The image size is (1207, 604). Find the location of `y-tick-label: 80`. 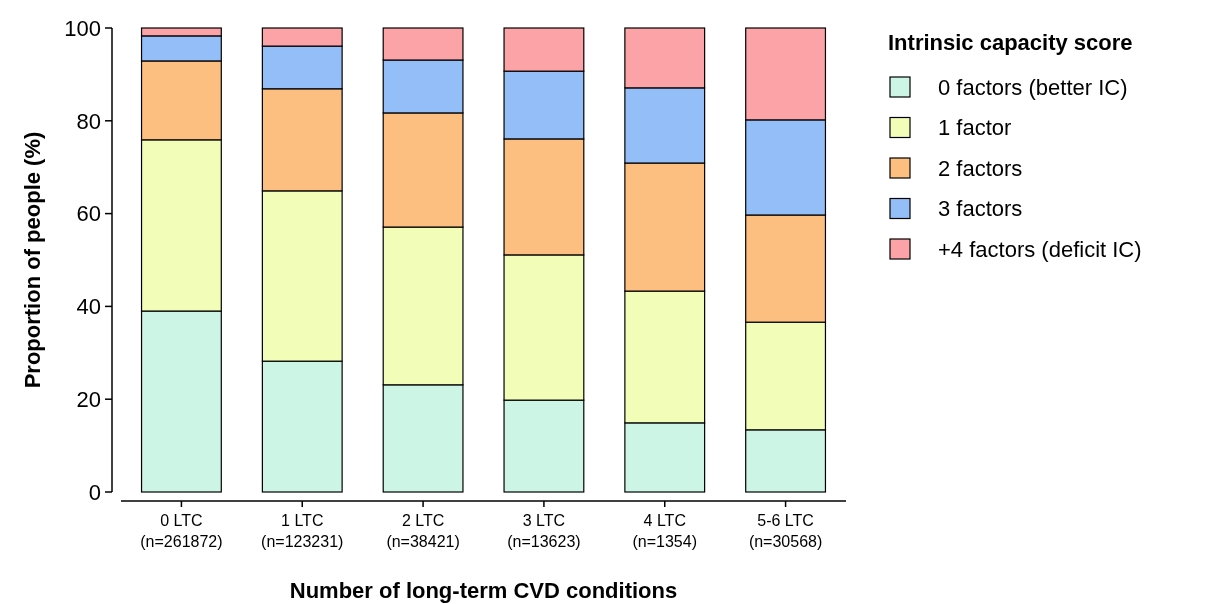

y-tick-label: 80 is located at coordinates (88, 121).